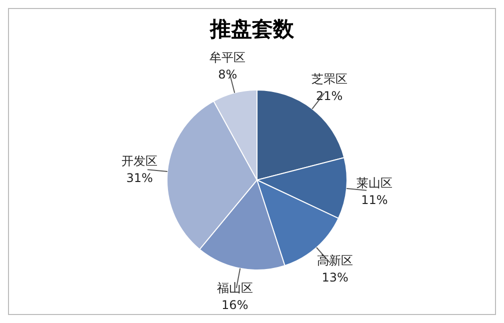  What do you see at coordinates (374, 200) in the screenshot?
I see `data-label: 11%` at bounding box center [374, 200].